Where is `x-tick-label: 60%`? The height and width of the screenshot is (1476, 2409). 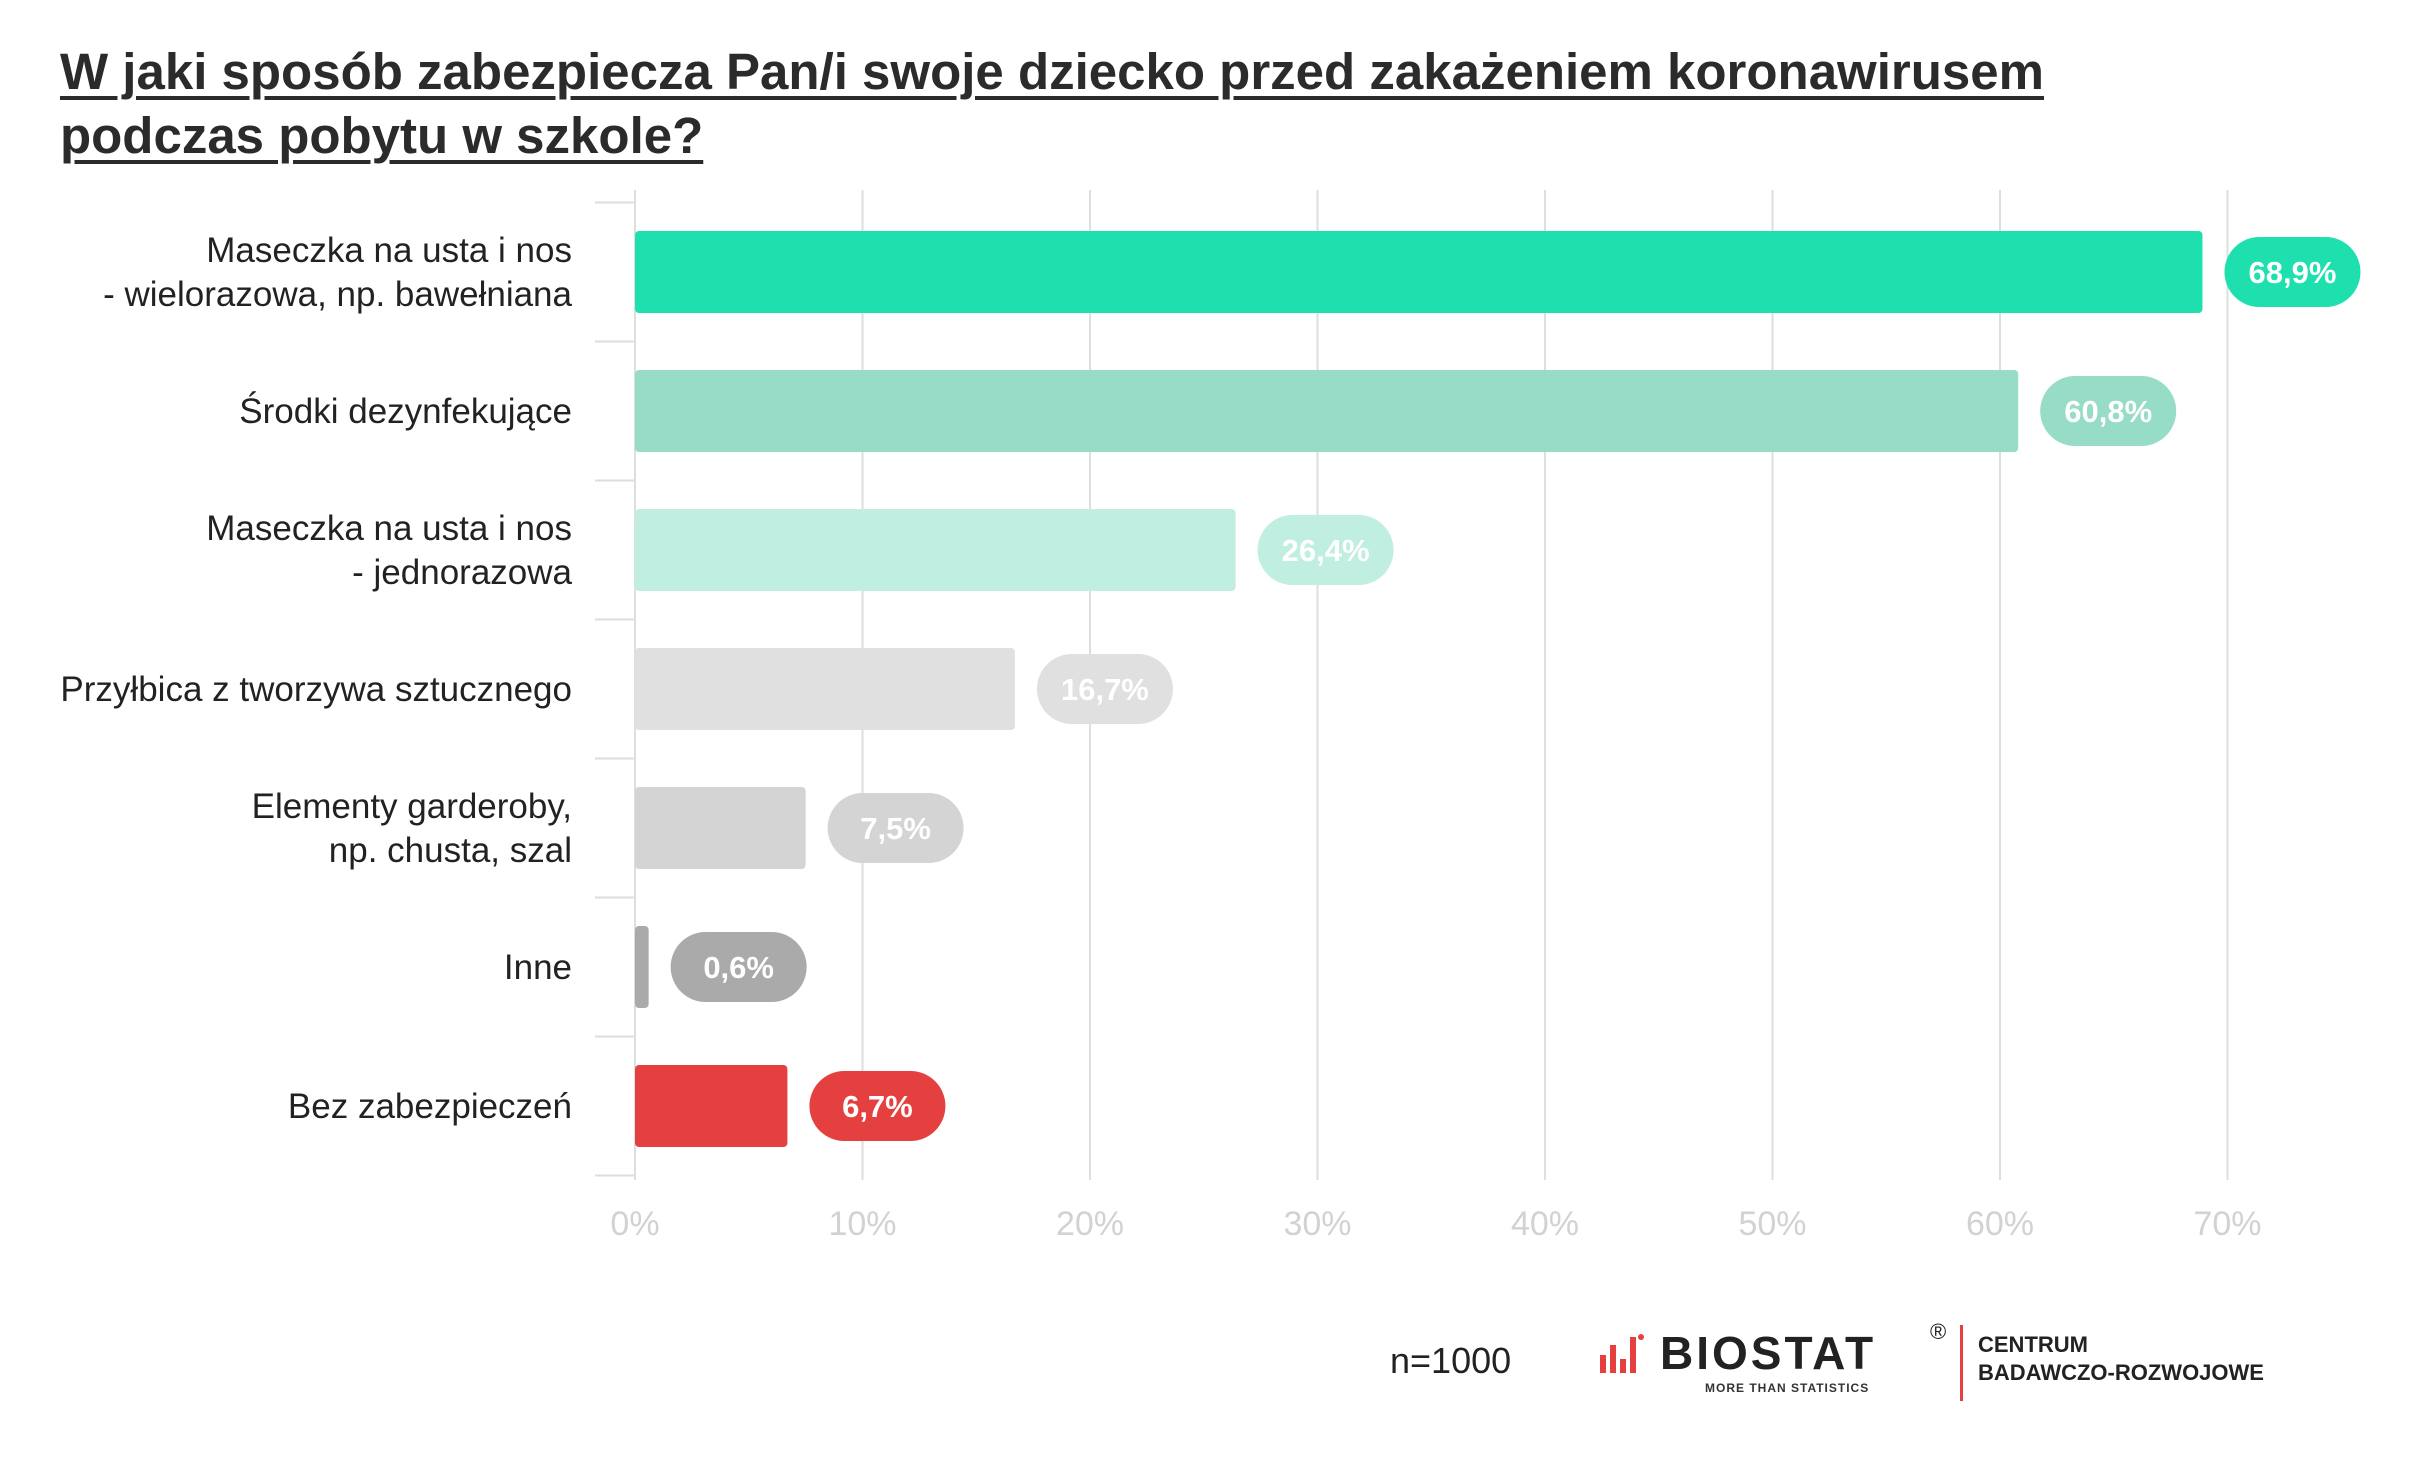 x-tick-label: 60% is located at coordinates (2000, 1224).